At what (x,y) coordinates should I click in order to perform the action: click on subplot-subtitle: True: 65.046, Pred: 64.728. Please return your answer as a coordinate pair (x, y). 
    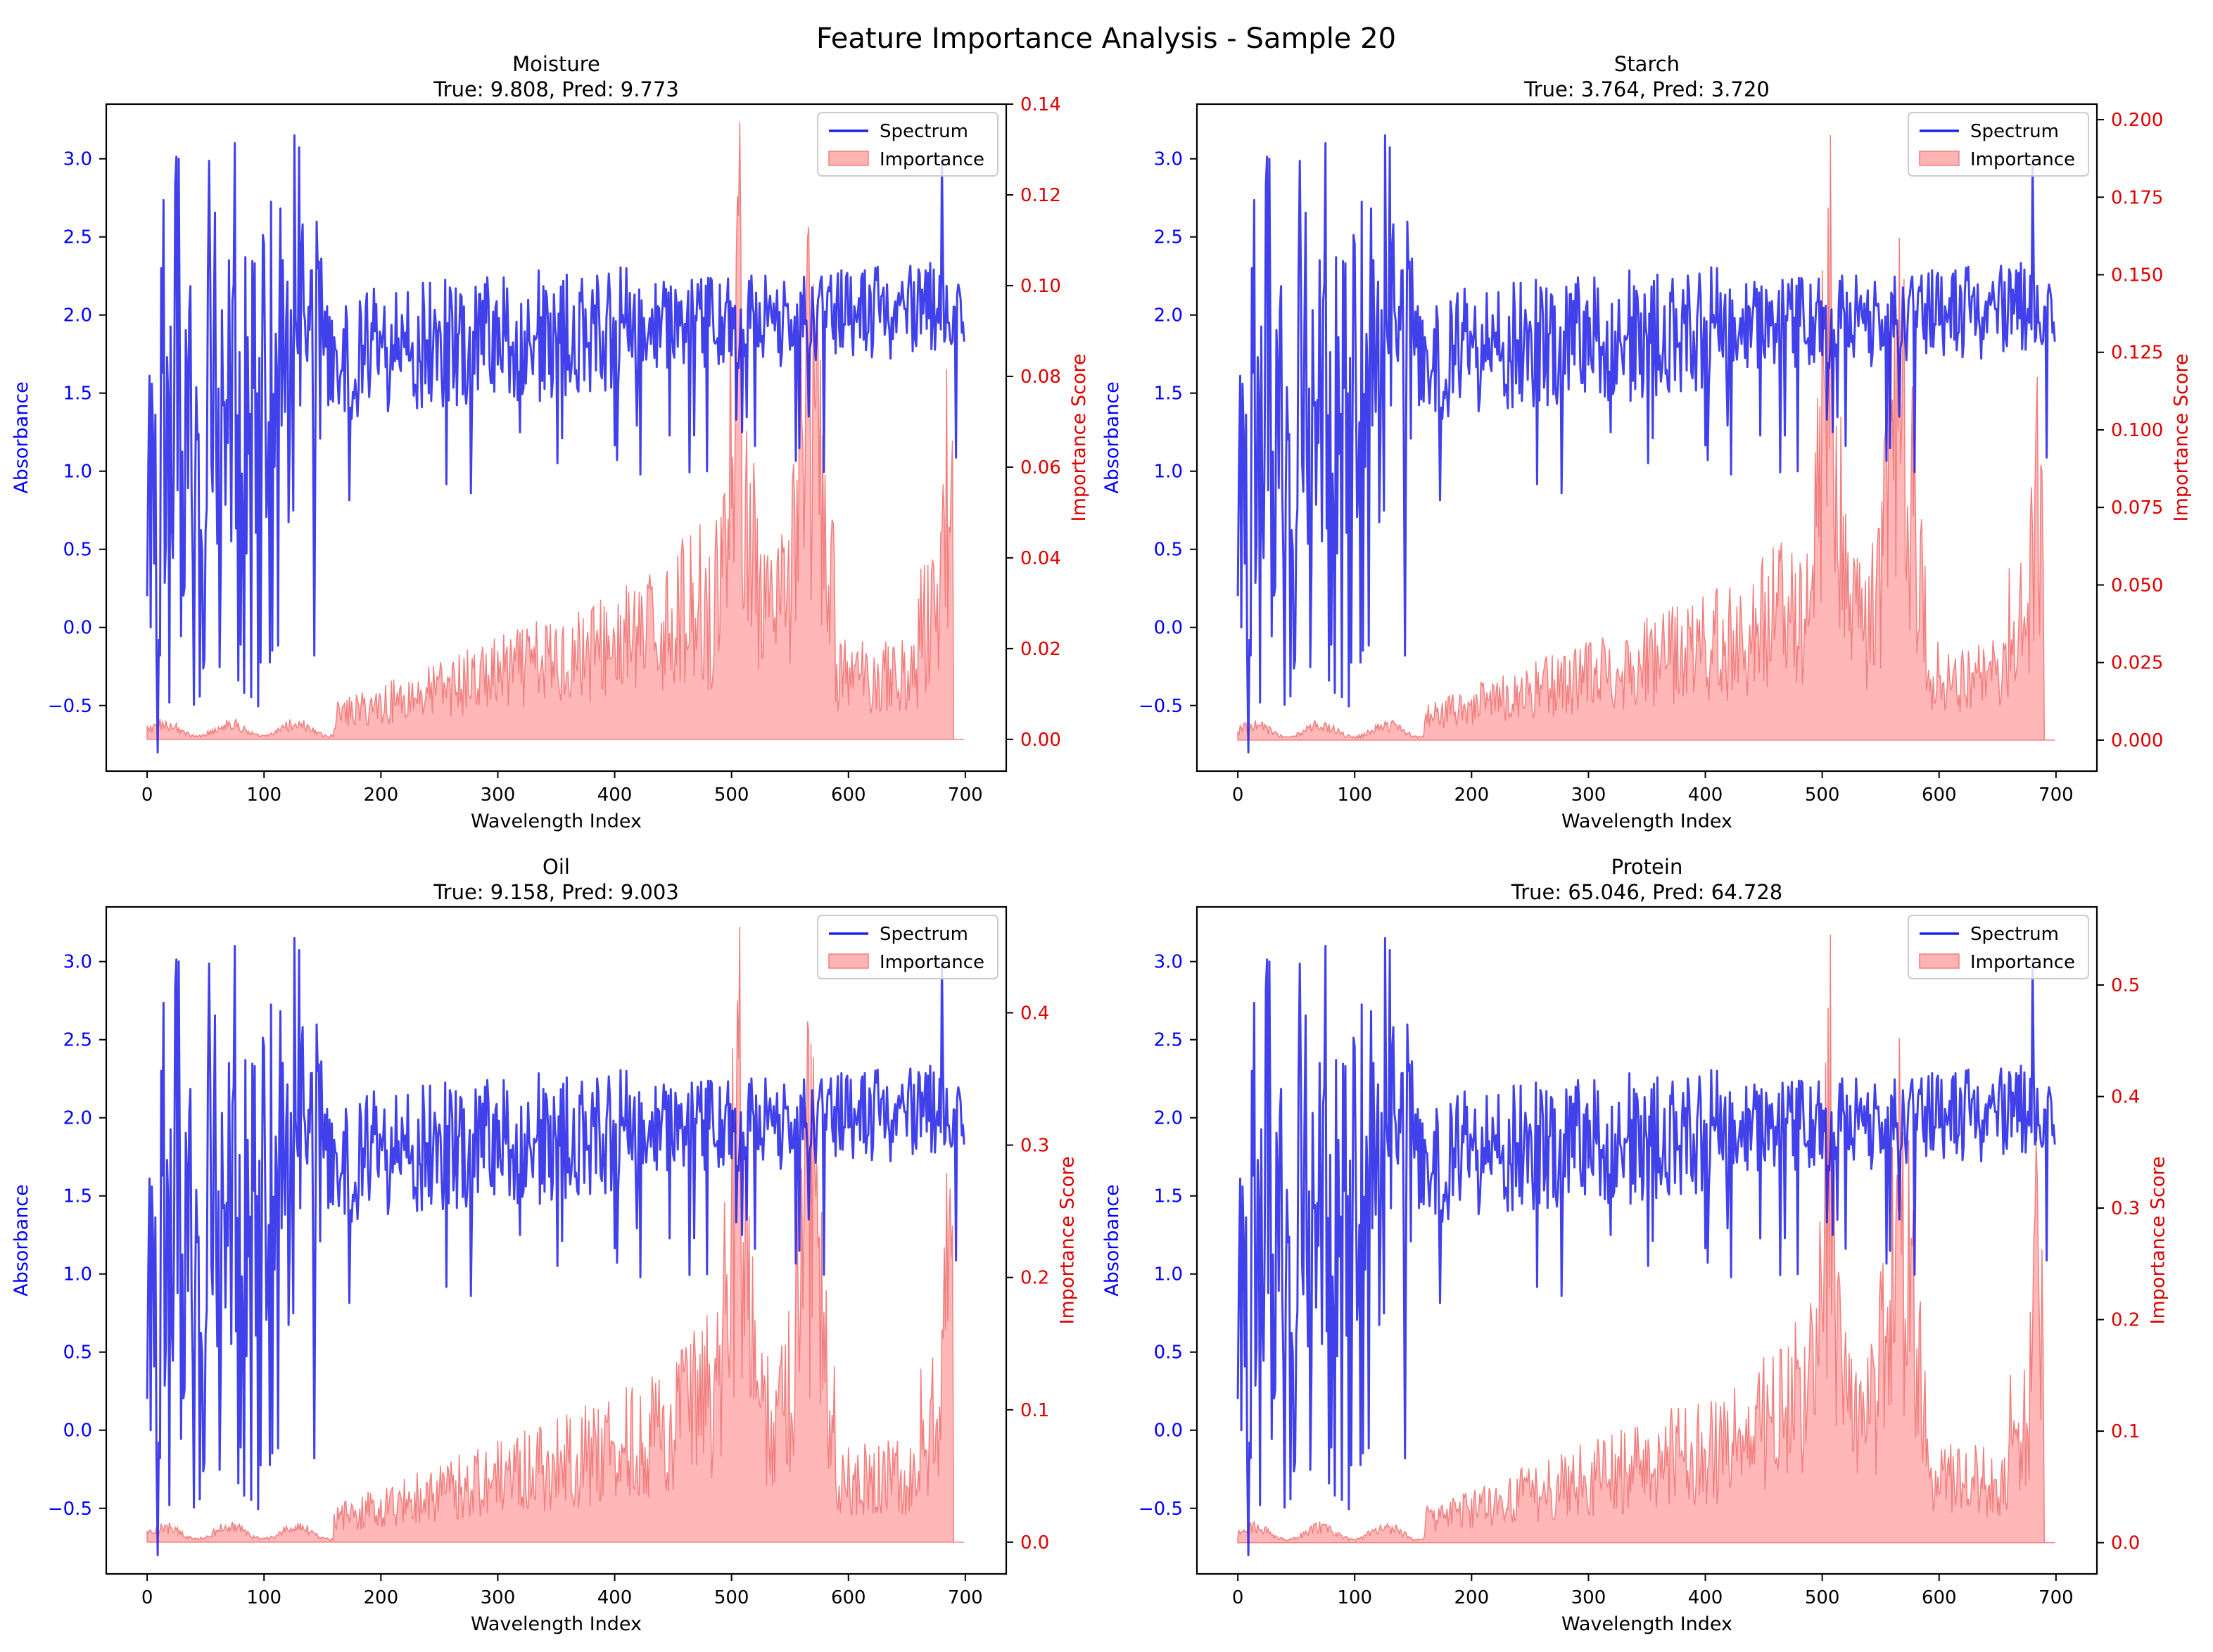
    Looking at the image, I should click on (1646, 892).